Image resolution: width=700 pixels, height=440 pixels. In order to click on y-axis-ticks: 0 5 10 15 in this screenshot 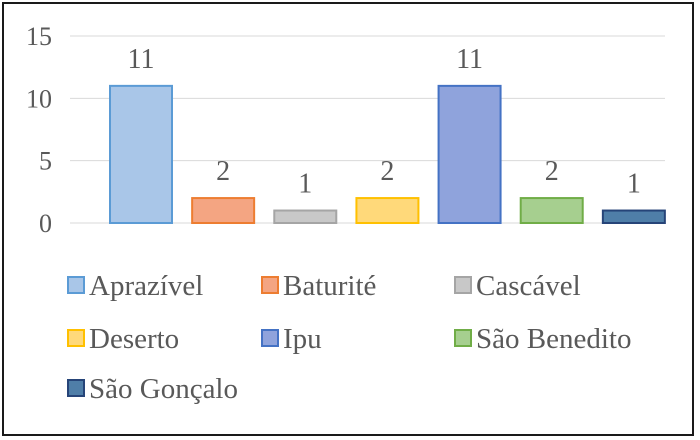, I will do `click(39, 130)`.